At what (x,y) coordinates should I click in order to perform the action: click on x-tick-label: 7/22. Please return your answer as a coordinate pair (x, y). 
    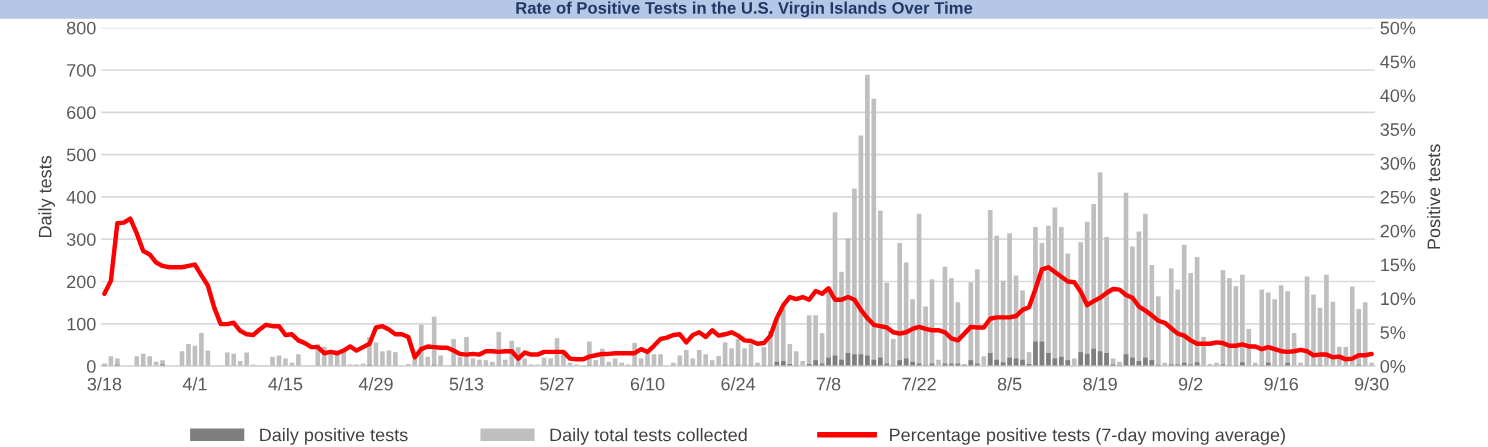
    Looking at the image, I should click on (919, 384).